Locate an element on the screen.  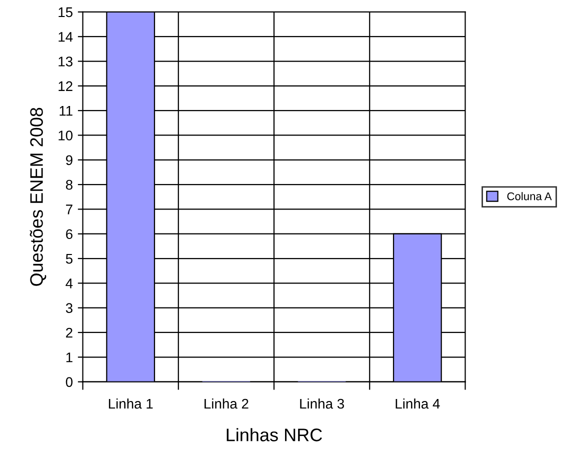
y-tick-label: 13 is located at coordinates (65, 61).